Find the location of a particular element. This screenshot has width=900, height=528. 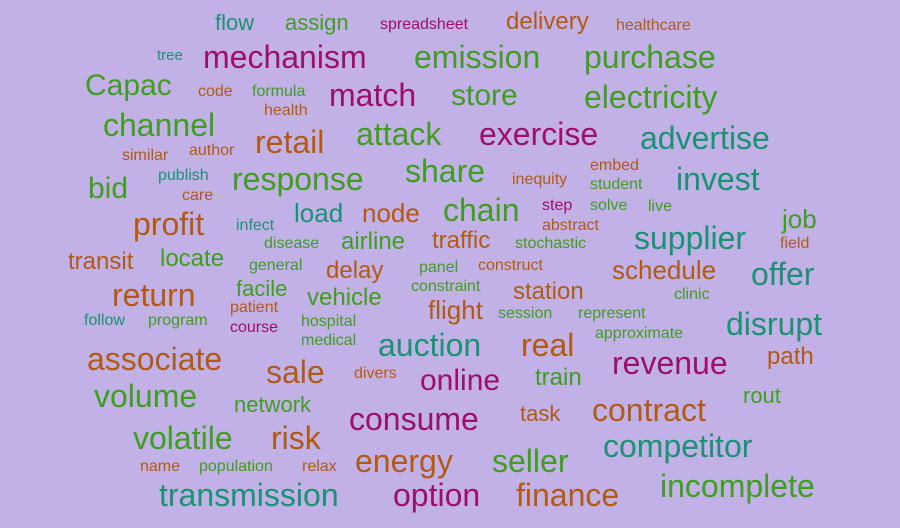

cloud-word-clinic: clinic is located at coordinates (692, 294).